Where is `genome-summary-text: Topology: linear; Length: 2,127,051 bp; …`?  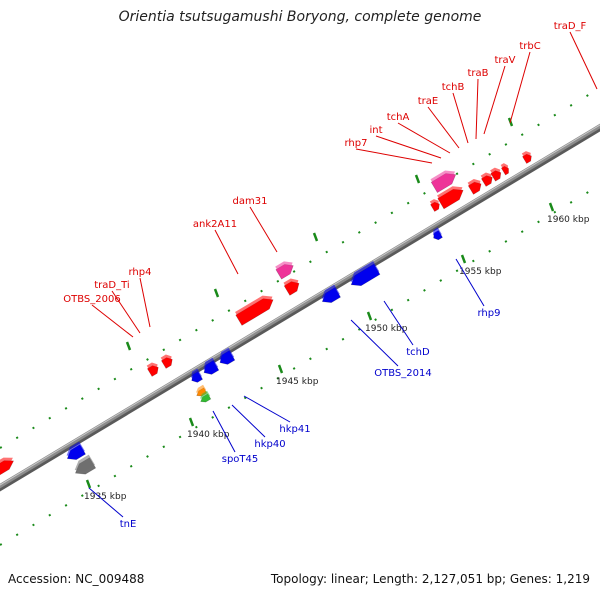
genome-summary-text: Topology: linear; Length: 2,127,051 bp; … is located at coordinates (430, 579).